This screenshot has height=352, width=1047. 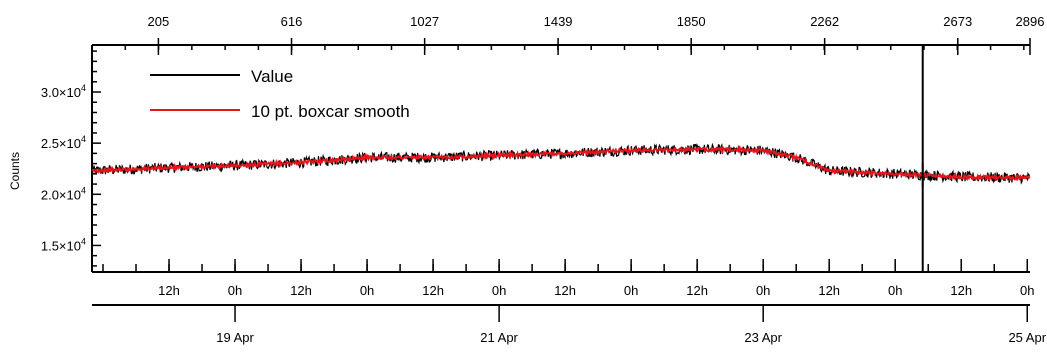 What do you see at coordinates (330, 111) in the screenshot?
I see `legend-label-smooth: 10 pt. boxcar smooth` at bounding box center [330, 111].